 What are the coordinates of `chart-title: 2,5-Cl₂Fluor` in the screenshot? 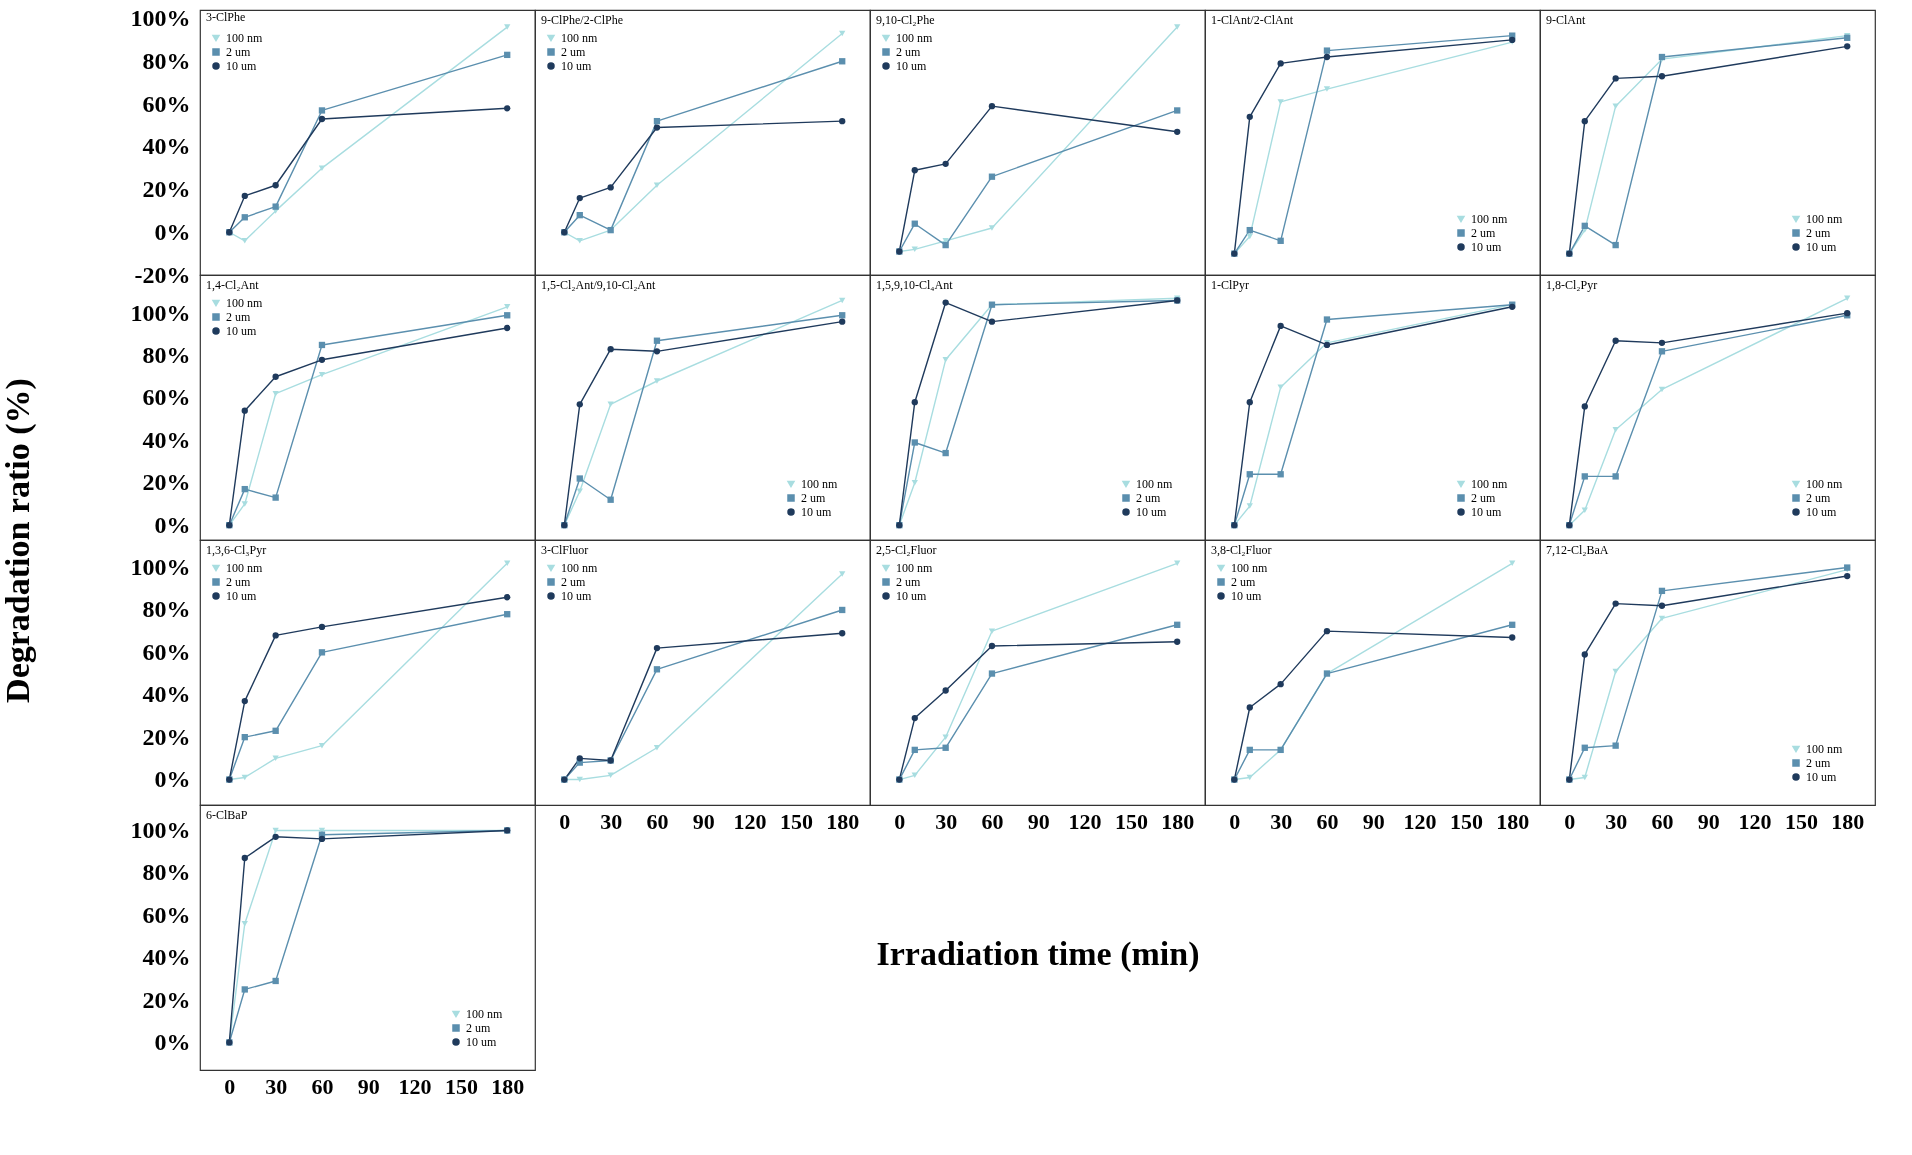 It's located at (906, 550).